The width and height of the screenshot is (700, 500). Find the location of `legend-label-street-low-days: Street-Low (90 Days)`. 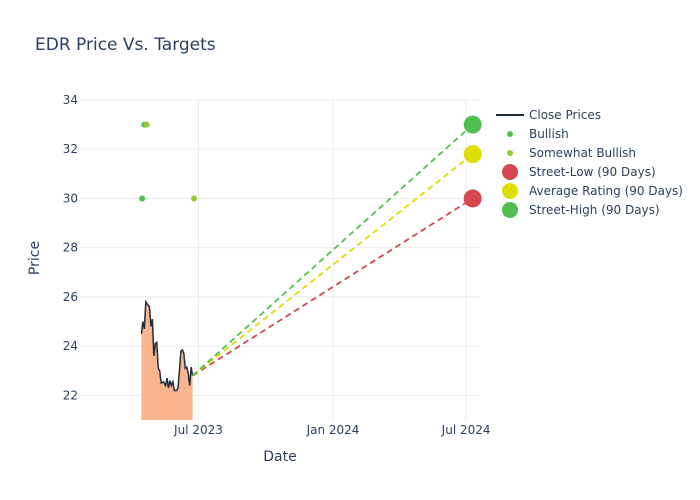

legend-label-street-low-days: Street-Low (90 Days) is located at coordinates (592, 172).